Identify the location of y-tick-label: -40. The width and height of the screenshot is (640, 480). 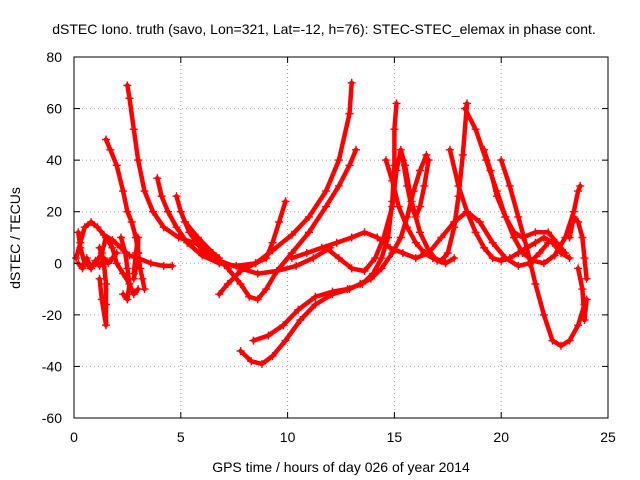
(52, 366).